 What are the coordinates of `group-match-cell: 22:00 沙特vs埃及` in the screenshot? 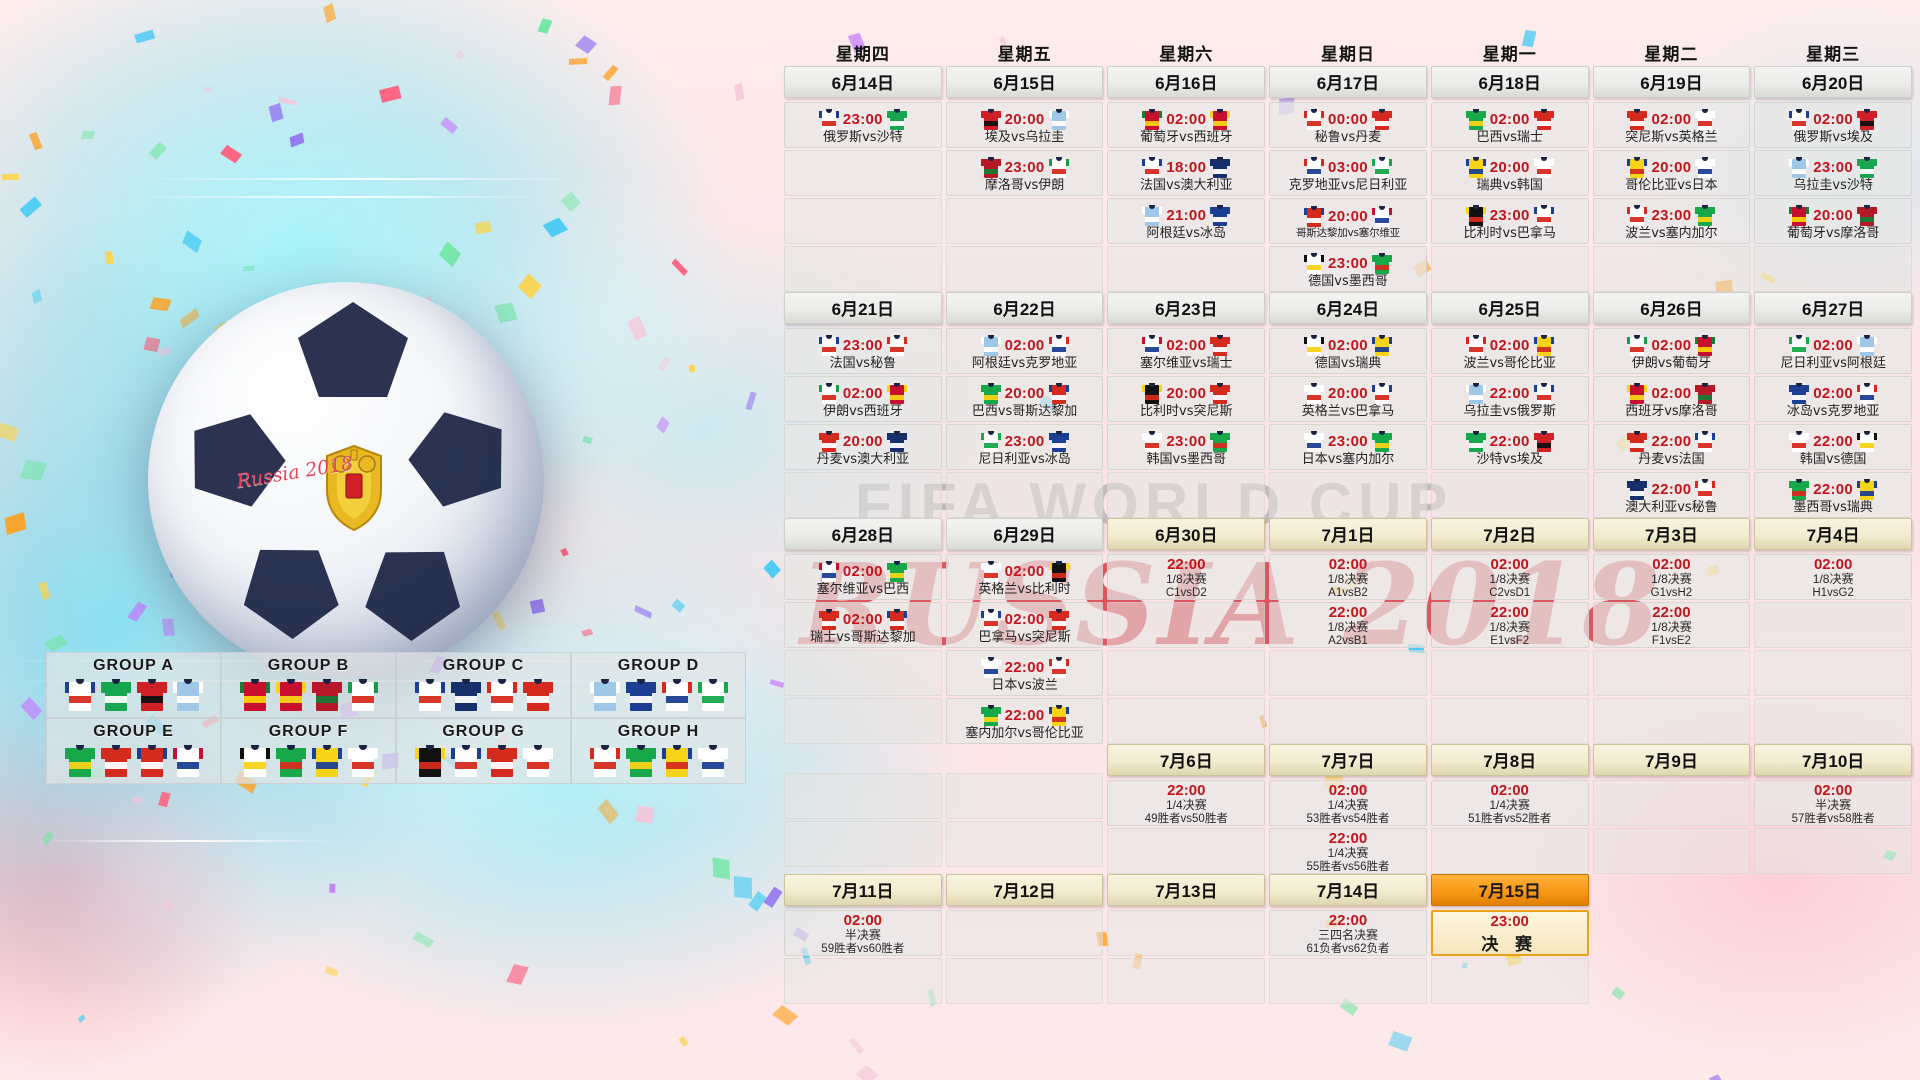 It's located at (1509, 447).